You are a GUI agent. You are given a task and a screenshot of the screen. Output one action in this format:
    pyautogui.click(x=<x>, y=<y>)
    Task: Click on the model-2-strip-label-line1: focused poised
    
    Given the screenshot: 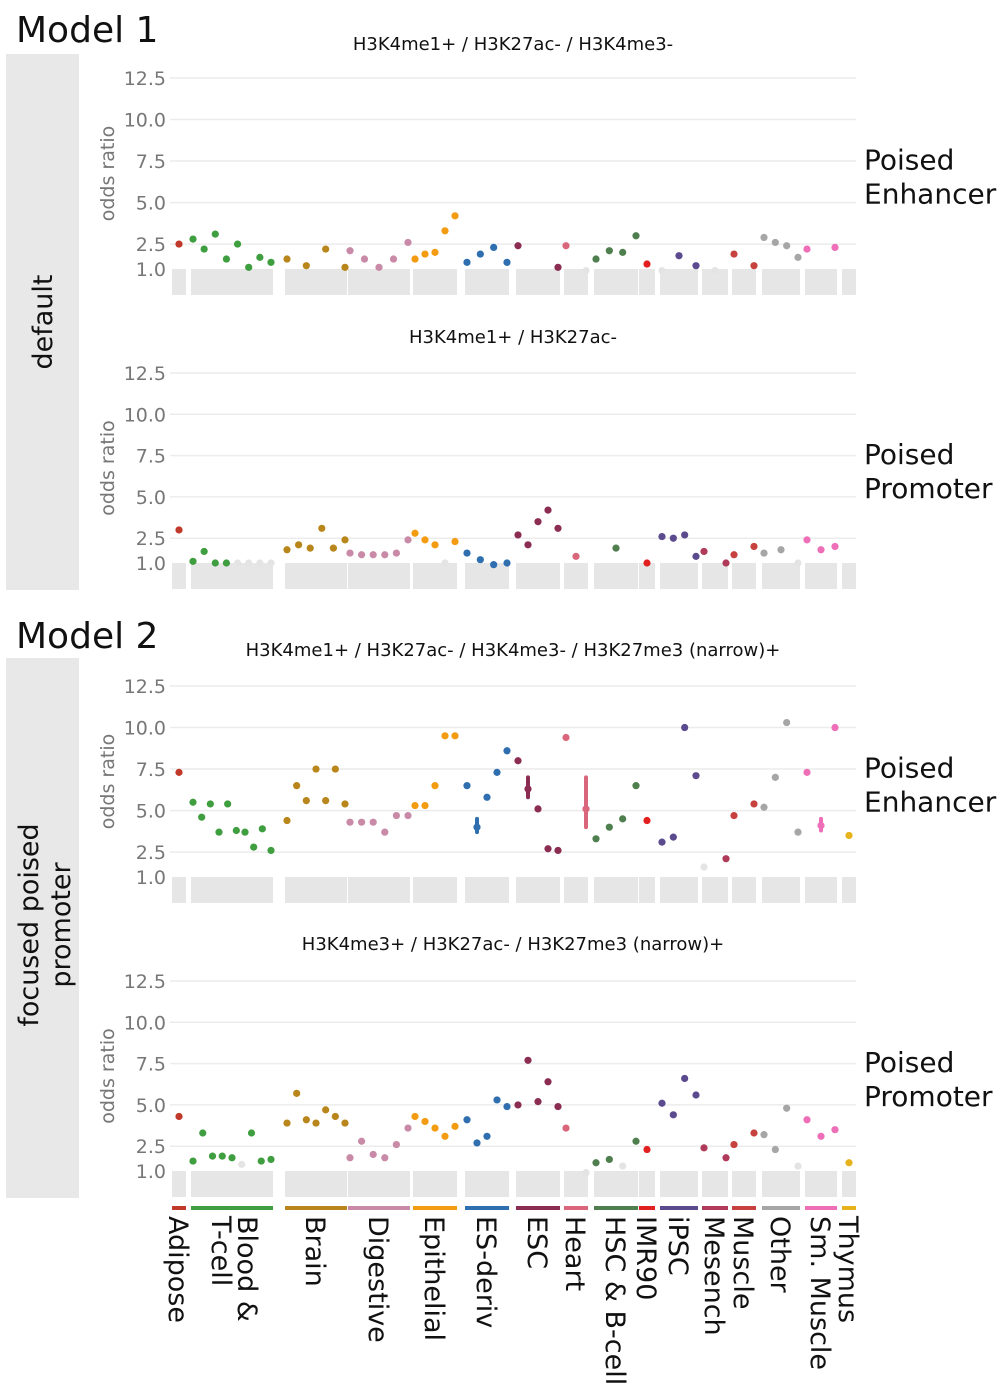 What is the action you would take?
    pyautogui.click(x=29, y=924)
    